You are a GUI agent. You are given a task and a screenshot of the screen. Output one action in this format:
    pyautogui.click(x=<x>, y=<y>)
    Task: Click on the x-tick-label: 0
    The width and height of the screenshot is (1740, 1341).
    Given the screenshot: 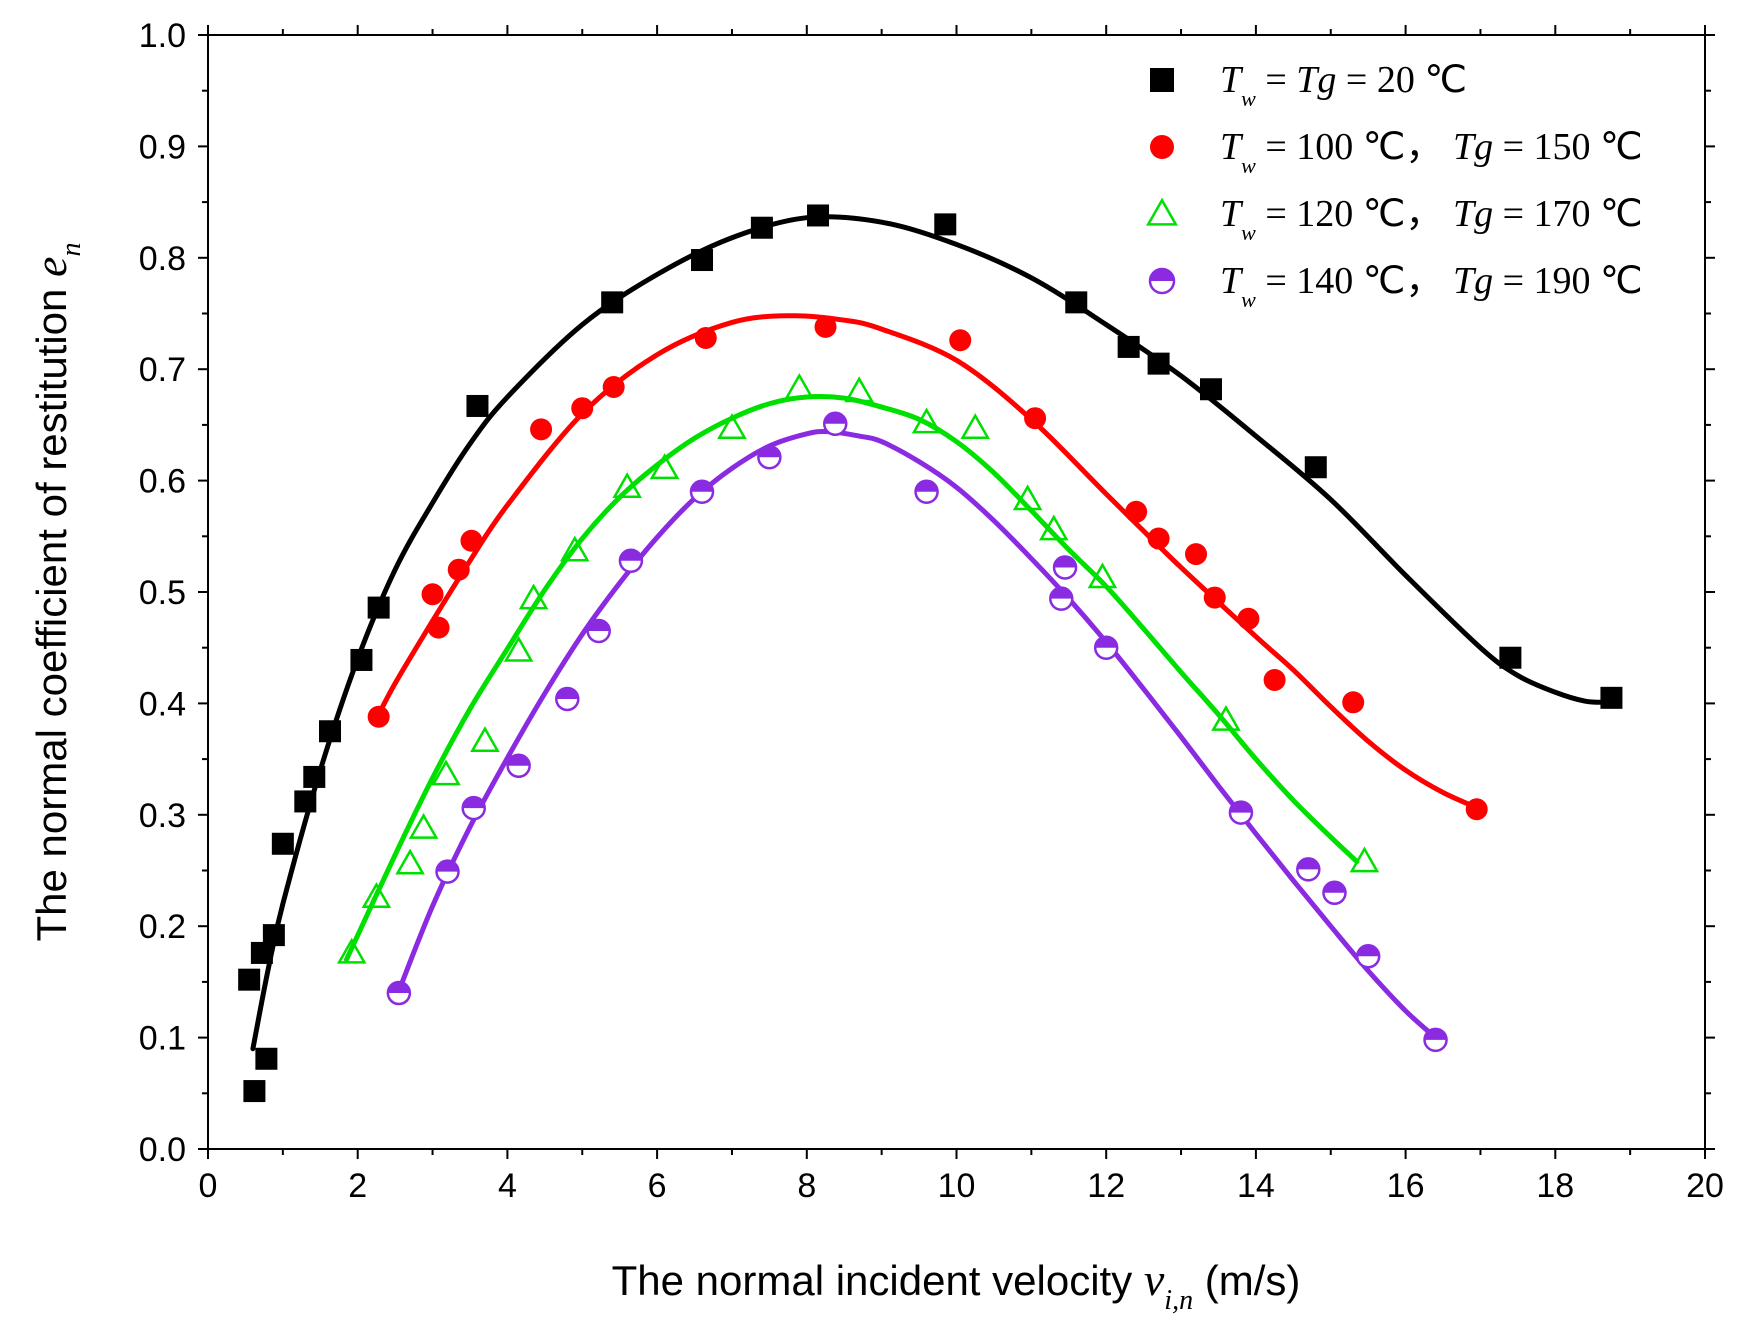 What is the action you would take?
    pyautogui.click(x=208, y=1186)
    